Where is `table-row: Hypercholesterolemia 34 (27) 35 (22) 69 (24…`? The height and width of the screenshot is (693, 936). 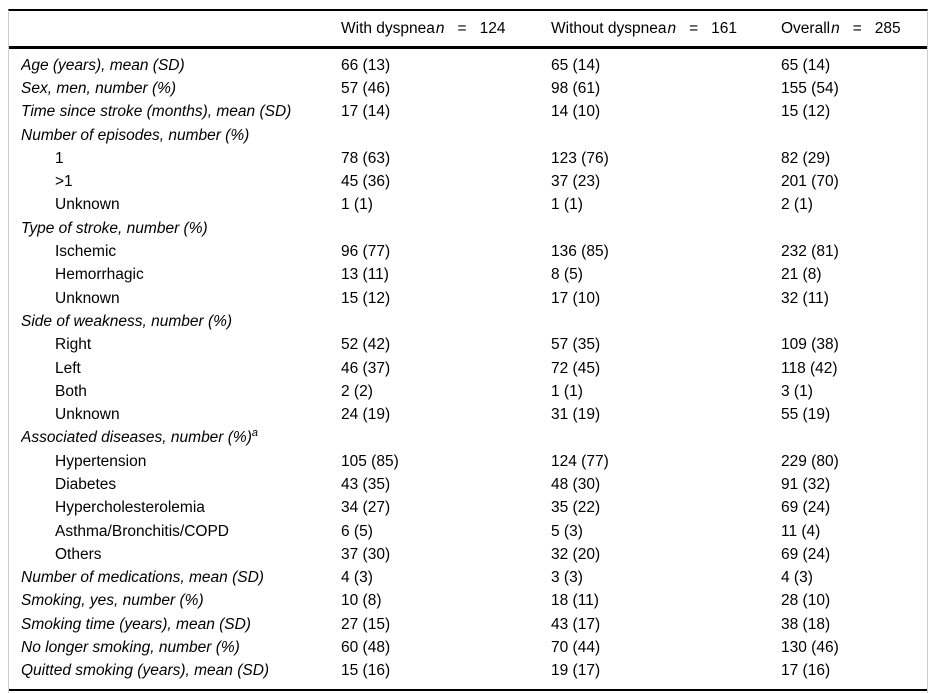
table-row: Hypercholesterolemia 34 (27) 35 (22) 69 (24… is located at coordinates (474, 508).